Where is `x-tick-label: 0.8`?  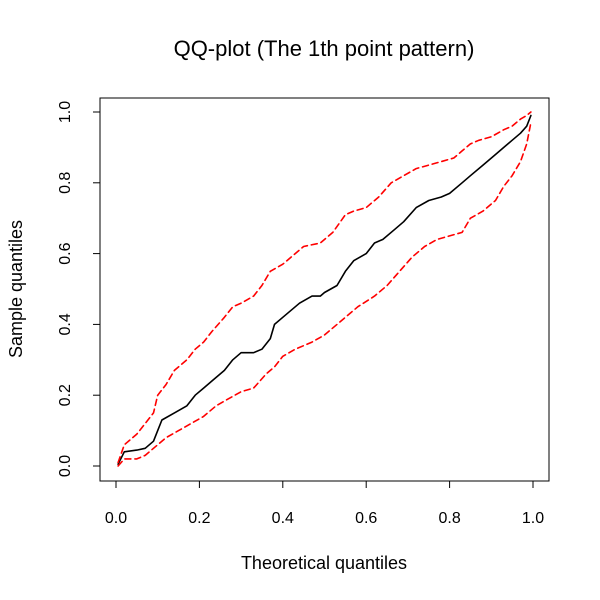 x-tick-label: 0.8 is located at coordinates (449, 518).